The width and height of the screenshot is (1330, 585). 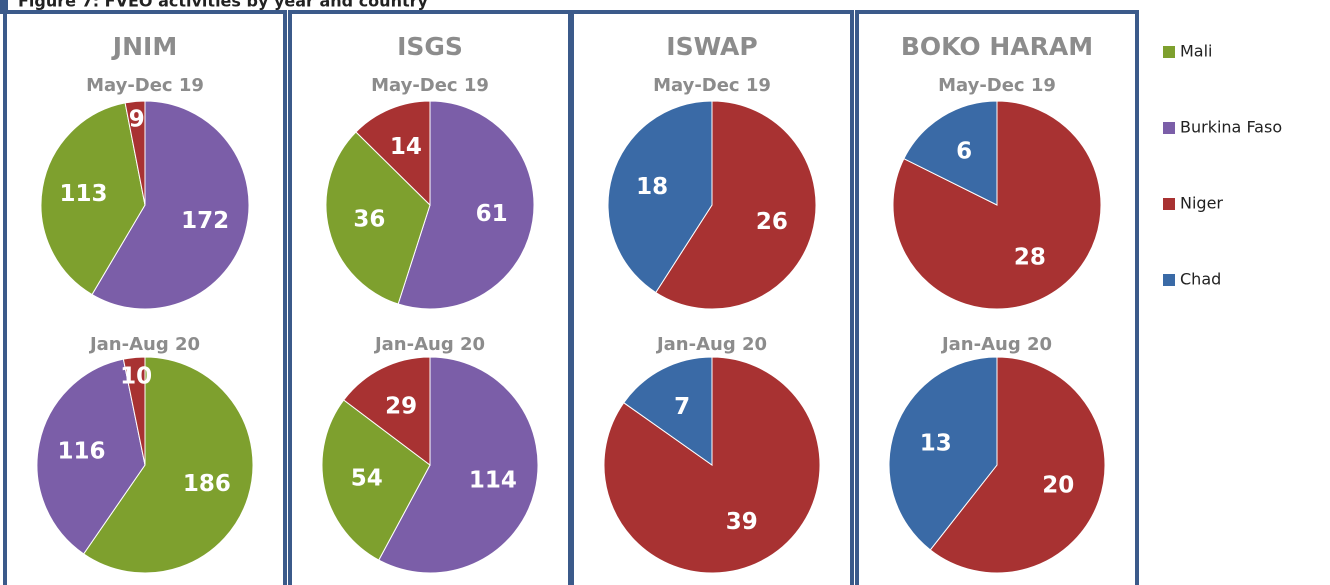 What do you see at coordinates (1058, 486) in the screenshot?
I see `slice-label: 20` at bounding box center [1058, 486].